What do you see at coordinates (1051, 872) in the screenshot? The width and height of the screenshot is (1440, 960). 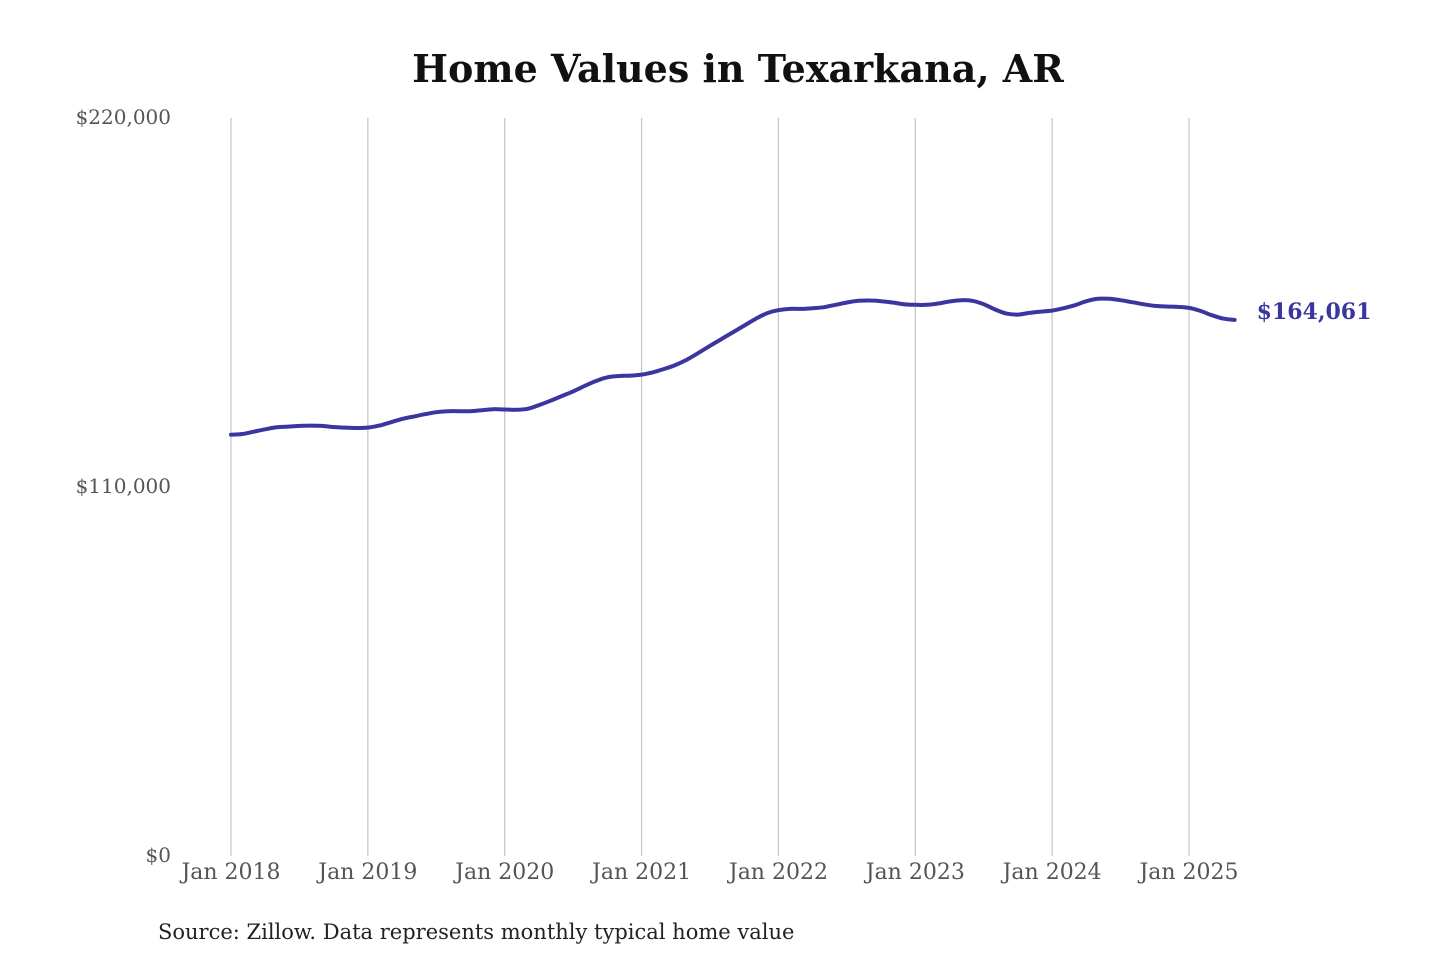 I see `x-tick-label: Jan 2024` at bounding box center [1051, 872].